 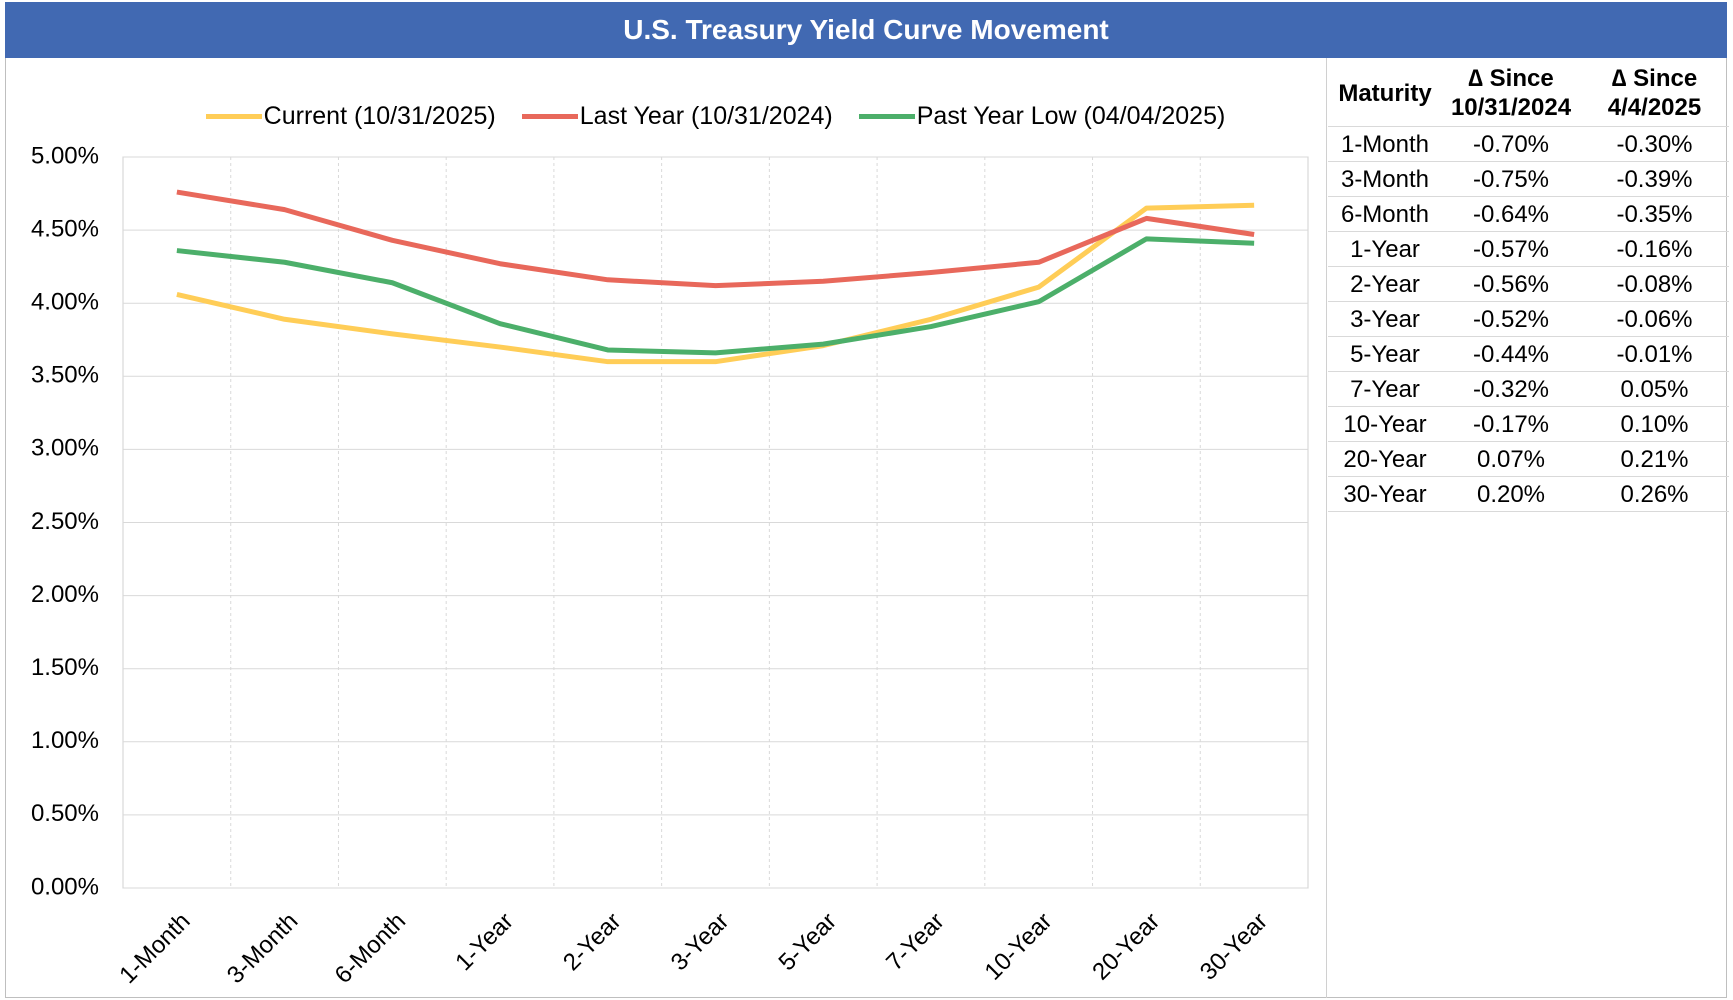 What do you see at coordinates (65, 448) in the screenshot?
I see `y-tick-label: 3.00%` at bounding box center [65, 448].